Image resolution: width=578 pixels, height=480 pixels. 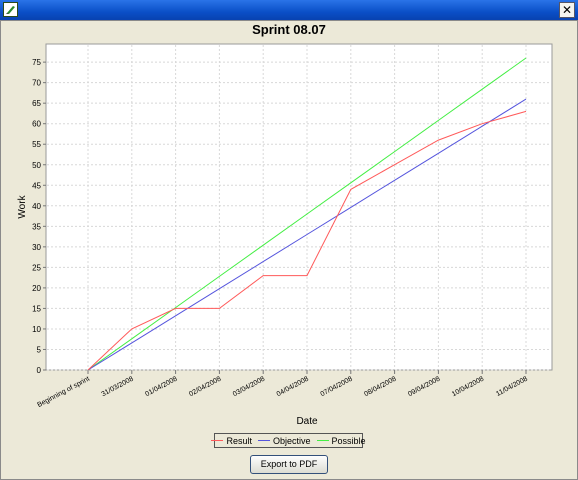 I want to click on y-tick-label: 25, so click(x=36, y=267).